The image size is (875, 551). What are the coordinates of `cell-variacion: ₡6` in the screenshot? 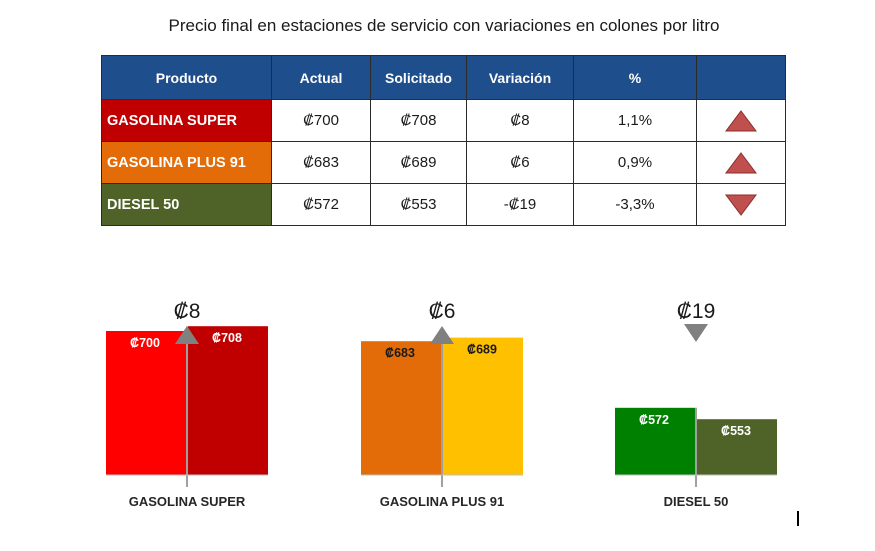 It's located at (520, 162).